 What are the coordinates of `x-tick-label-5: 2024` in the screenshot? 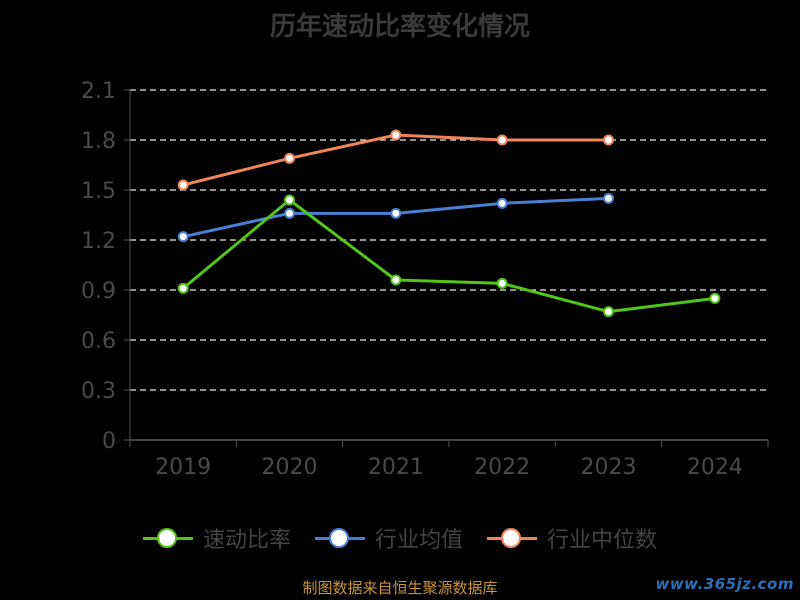 It's located at (715, 467).